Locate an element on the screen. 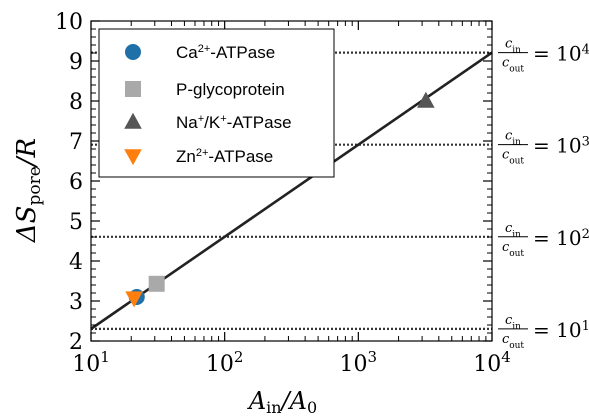  legend-entry: P-glycoprotein is located at coordinates (205, 89).